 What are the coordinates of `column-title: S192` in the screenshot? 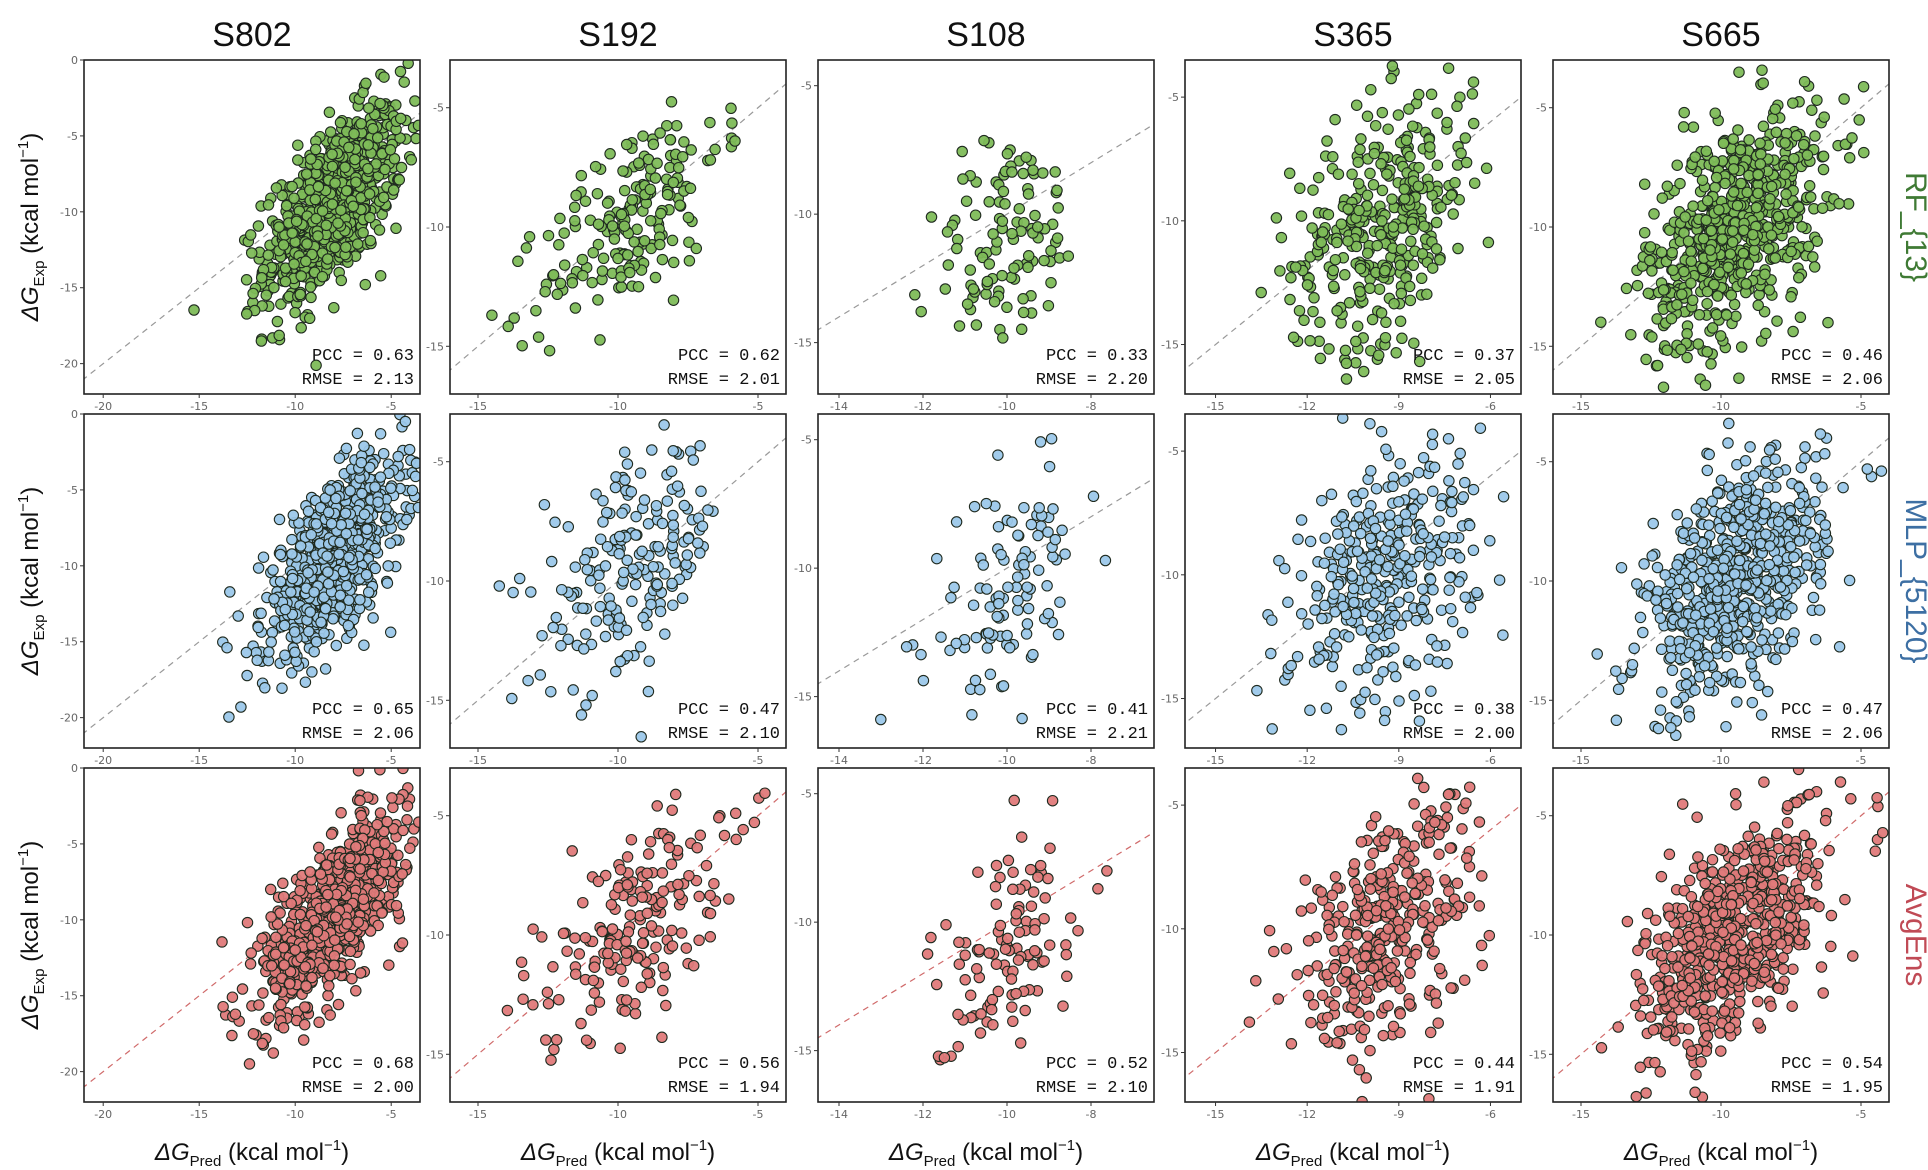 It's located at (617, 35).